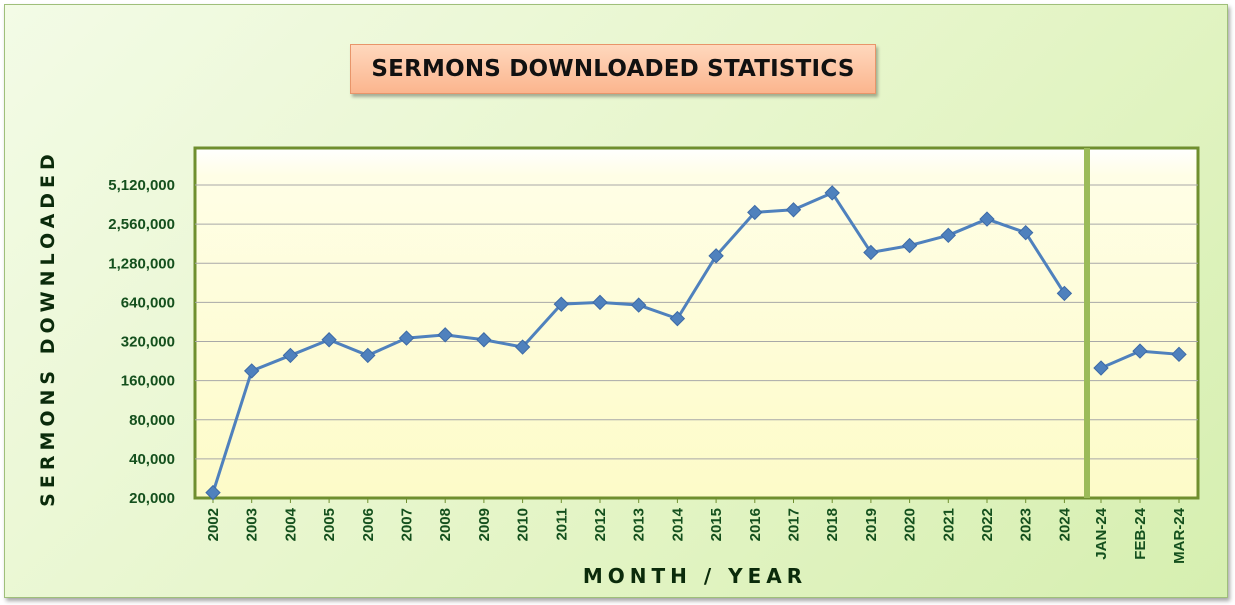 The width and height of the screenshot is (1235, 605). Describe the element at coordinates (695, 576) in the screenshot. I see `x-axis-label: MONTH / YEAR` at that location.